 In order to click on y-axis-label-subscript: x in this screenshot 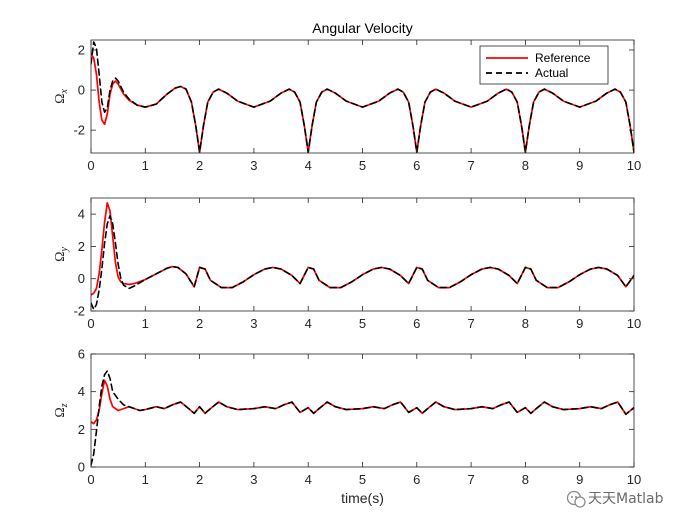, I will do `click(64, 92)`.